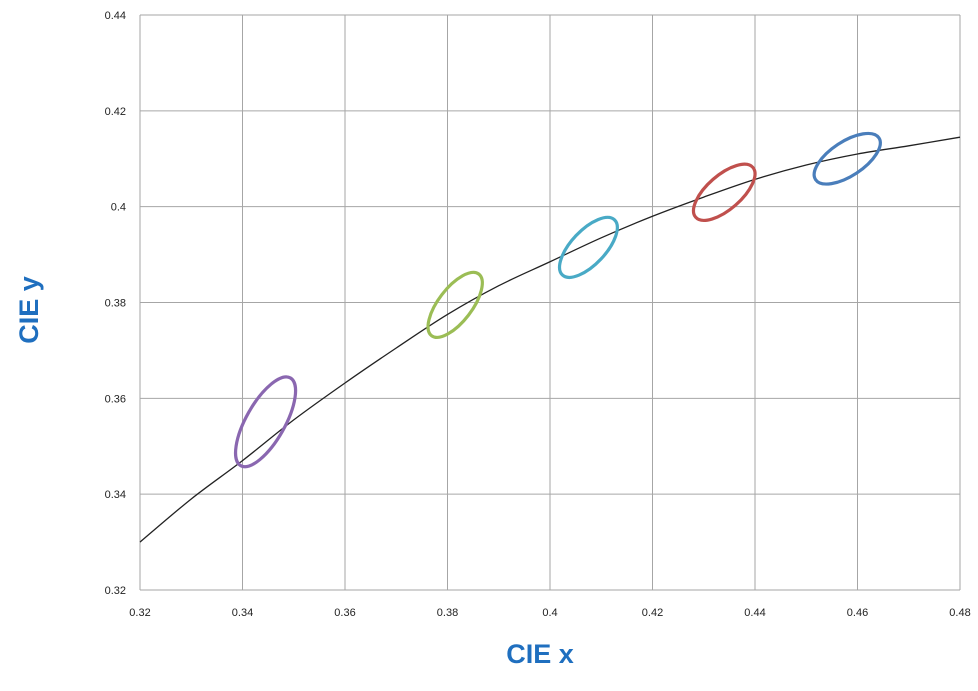  Describe the element at coordinates (959, 613) in the screenshot. I see `x-tick-label: 0.48` at that location.